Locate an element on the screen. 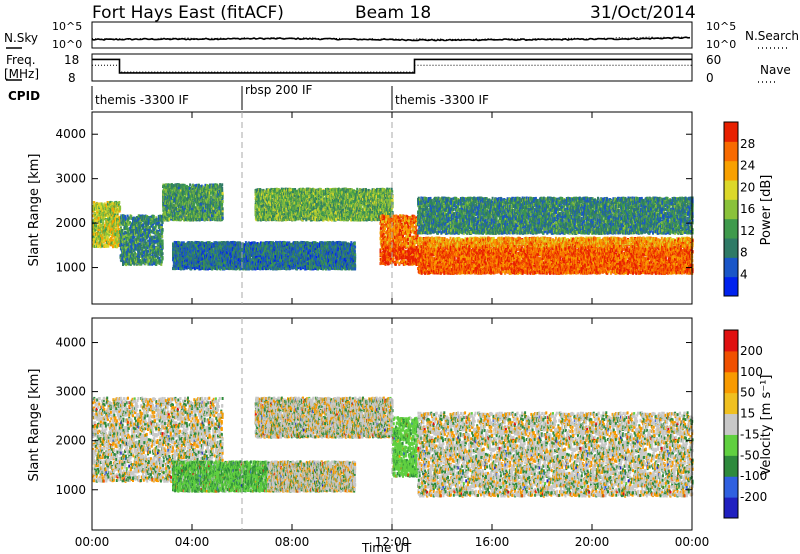  noise-right-label: N.Search is located at coordinates (772, 36).